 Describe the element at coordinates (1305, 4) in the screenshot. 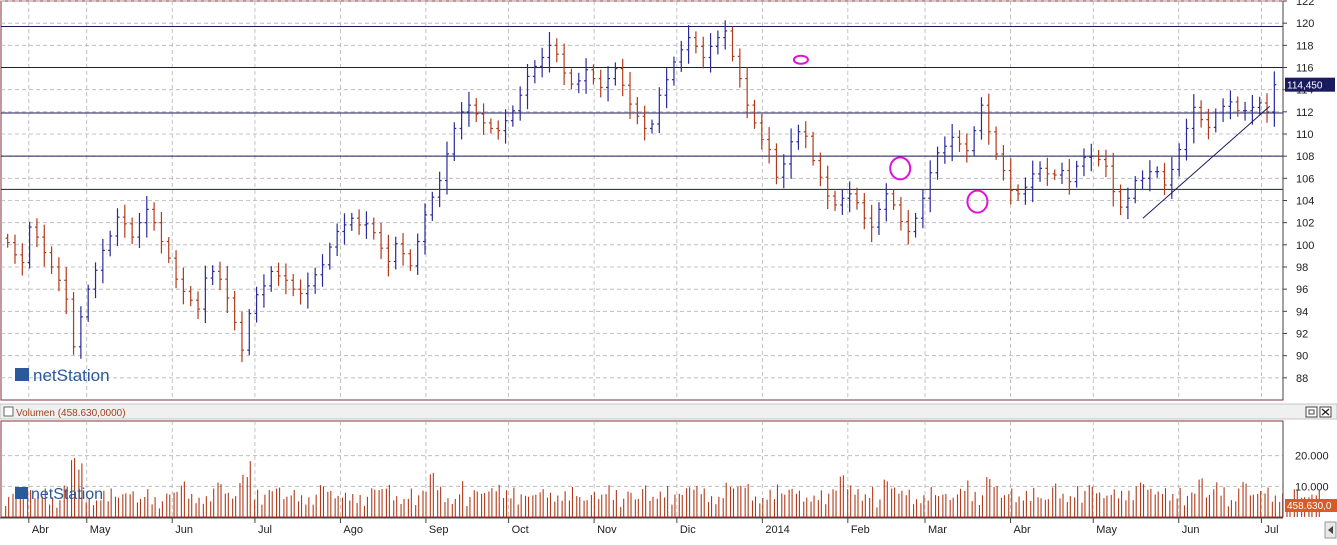

I see `price-tick-label: 122` at that location.